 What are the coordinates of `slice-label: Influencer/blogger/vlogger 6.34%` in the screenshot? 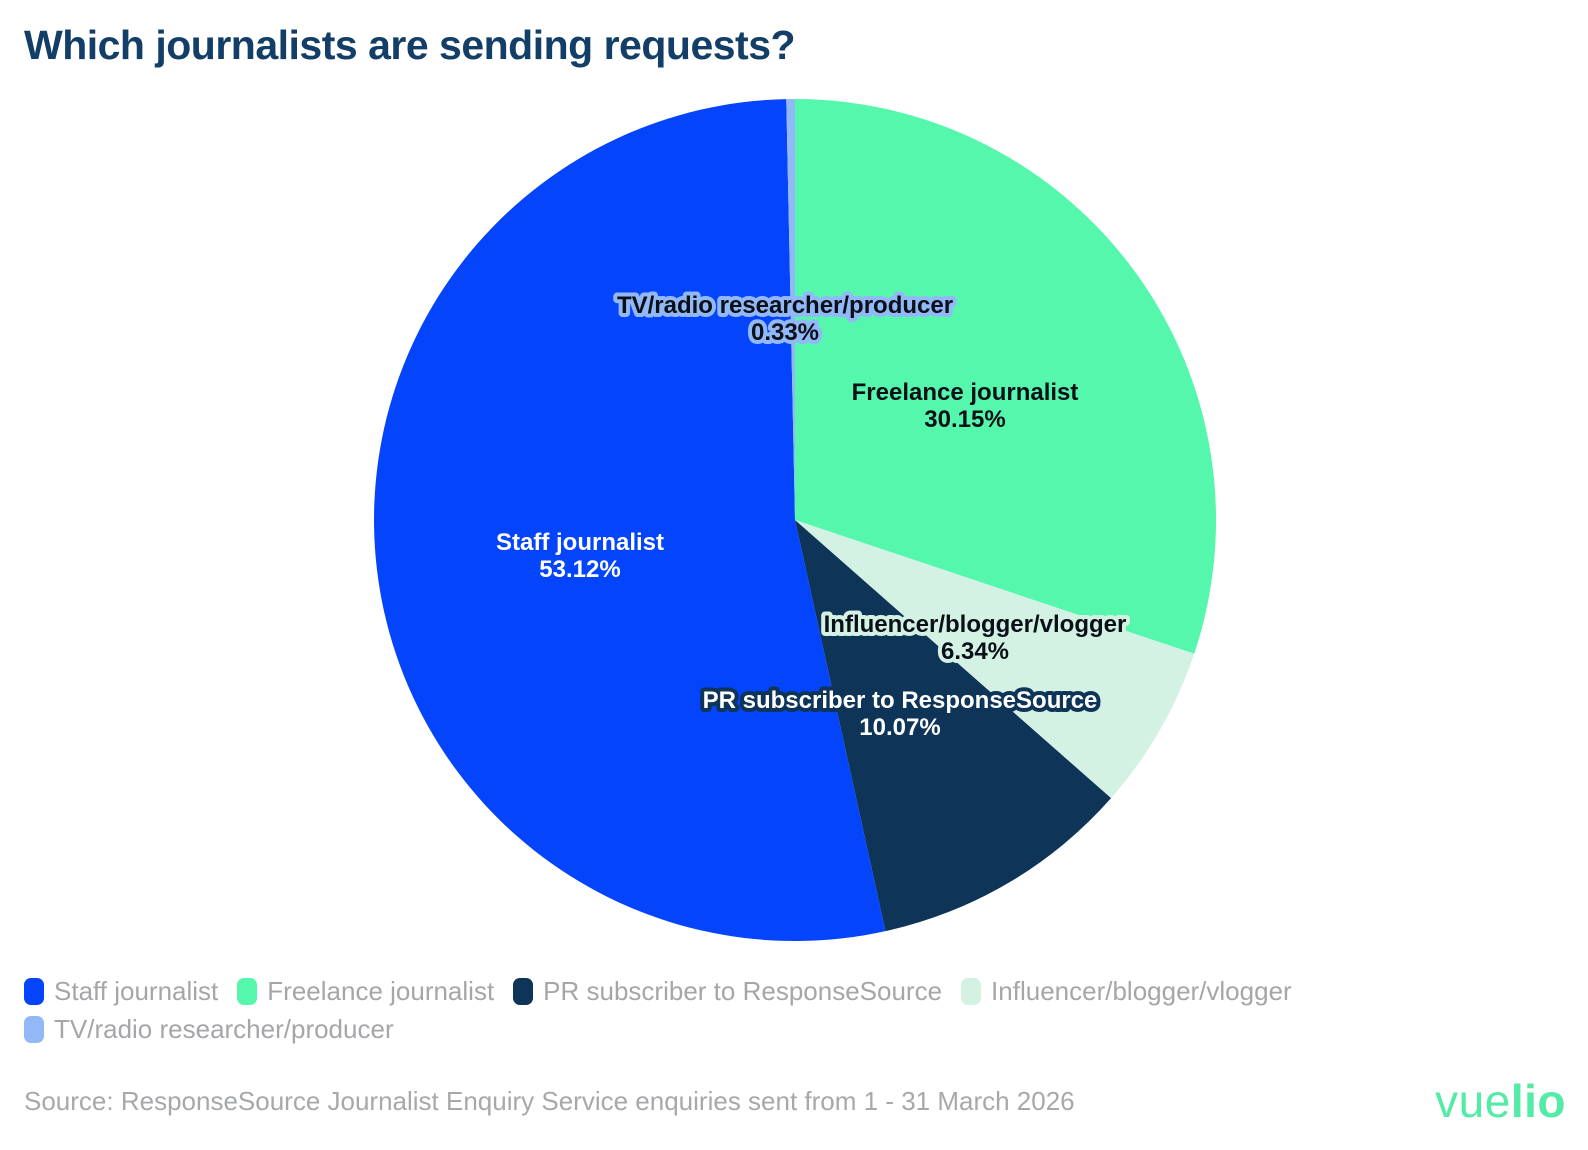 It's located at (975, 638).